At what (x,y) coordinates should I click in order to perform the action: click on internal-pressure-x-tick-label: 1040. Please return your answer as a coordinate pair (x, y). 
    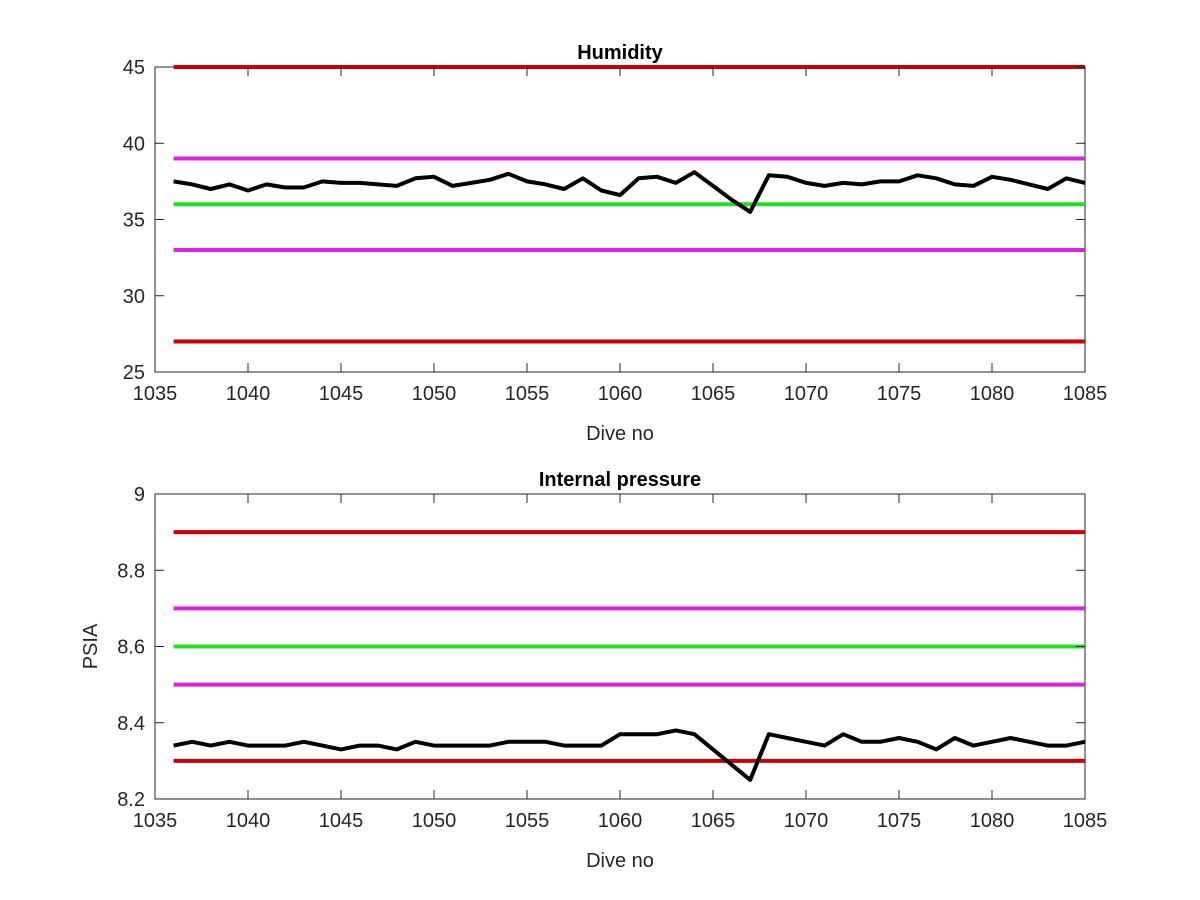
    Looking at the image, I should click on (248, 821).